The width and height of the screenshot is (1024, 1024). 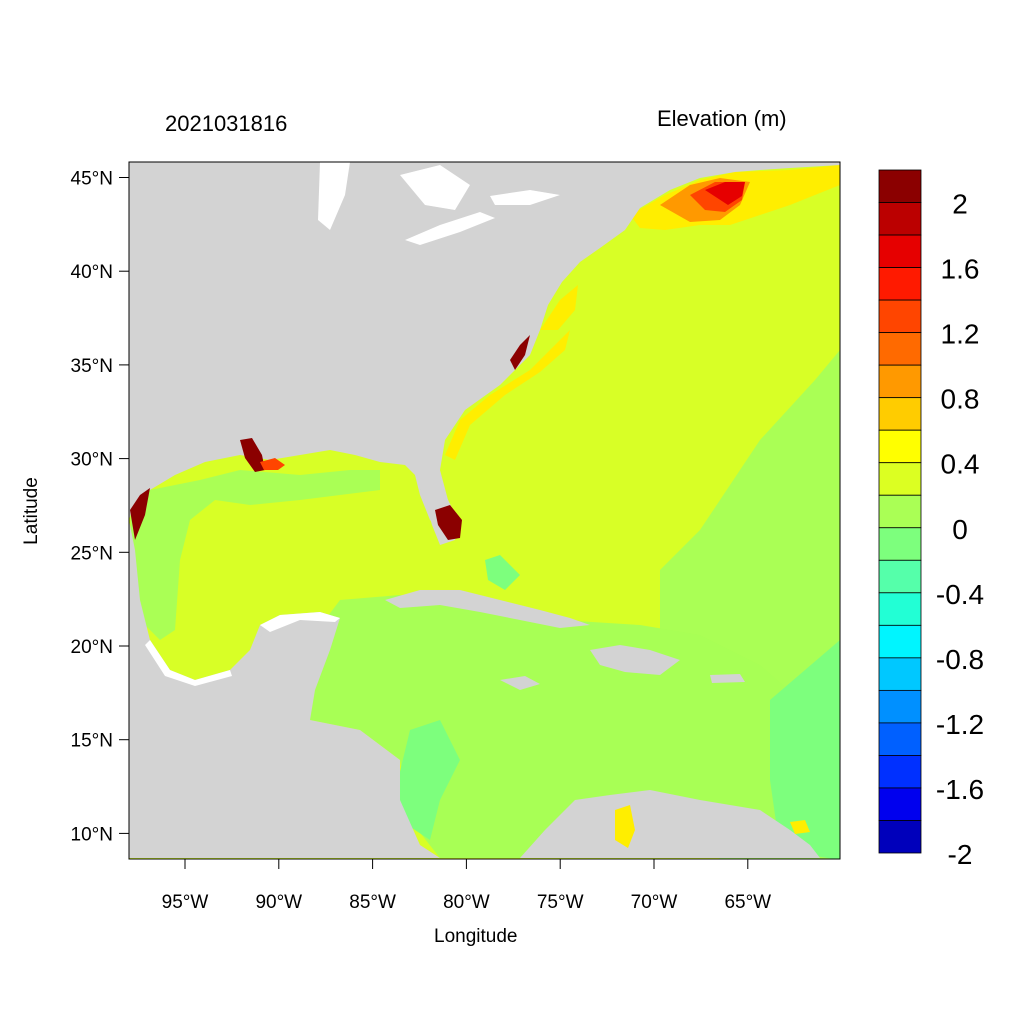 What do you see at coordinates (559, 307) in the screenshot?
I see `mid-atlantic-surge` at bounding box center [559, 307].